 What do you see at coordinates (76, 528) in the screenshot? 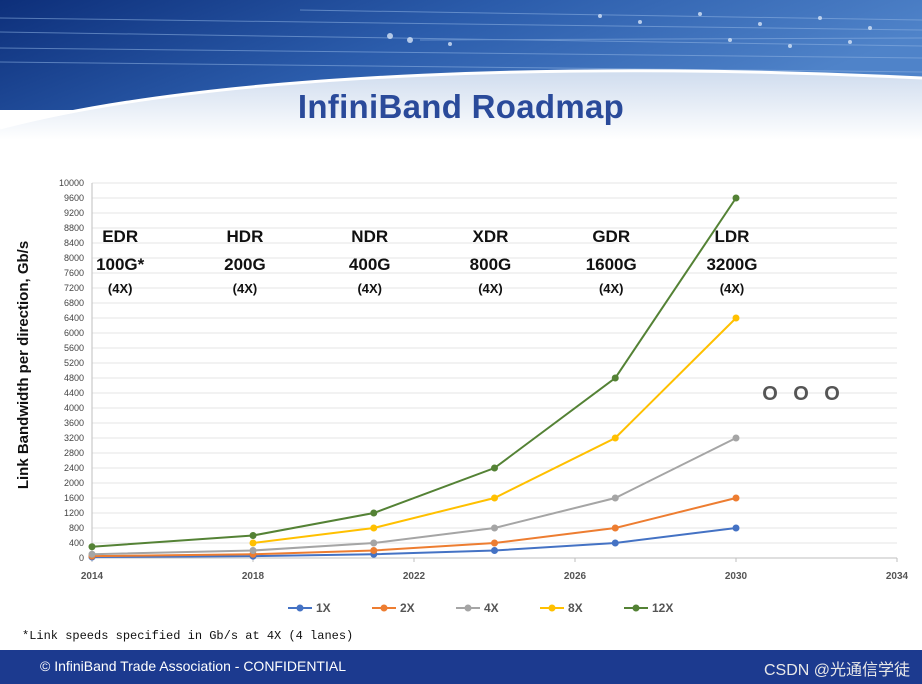
I see `y-tick-label: 800` at bounding box center [76, 528].